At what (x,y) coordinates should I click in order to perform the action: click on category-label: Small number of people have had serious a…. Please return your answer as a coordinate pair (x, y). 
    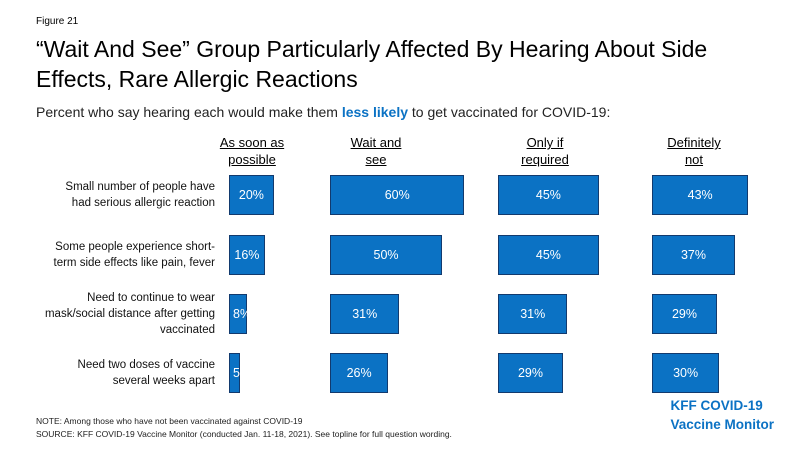
    Looking at the image, I should click on (107, 195).